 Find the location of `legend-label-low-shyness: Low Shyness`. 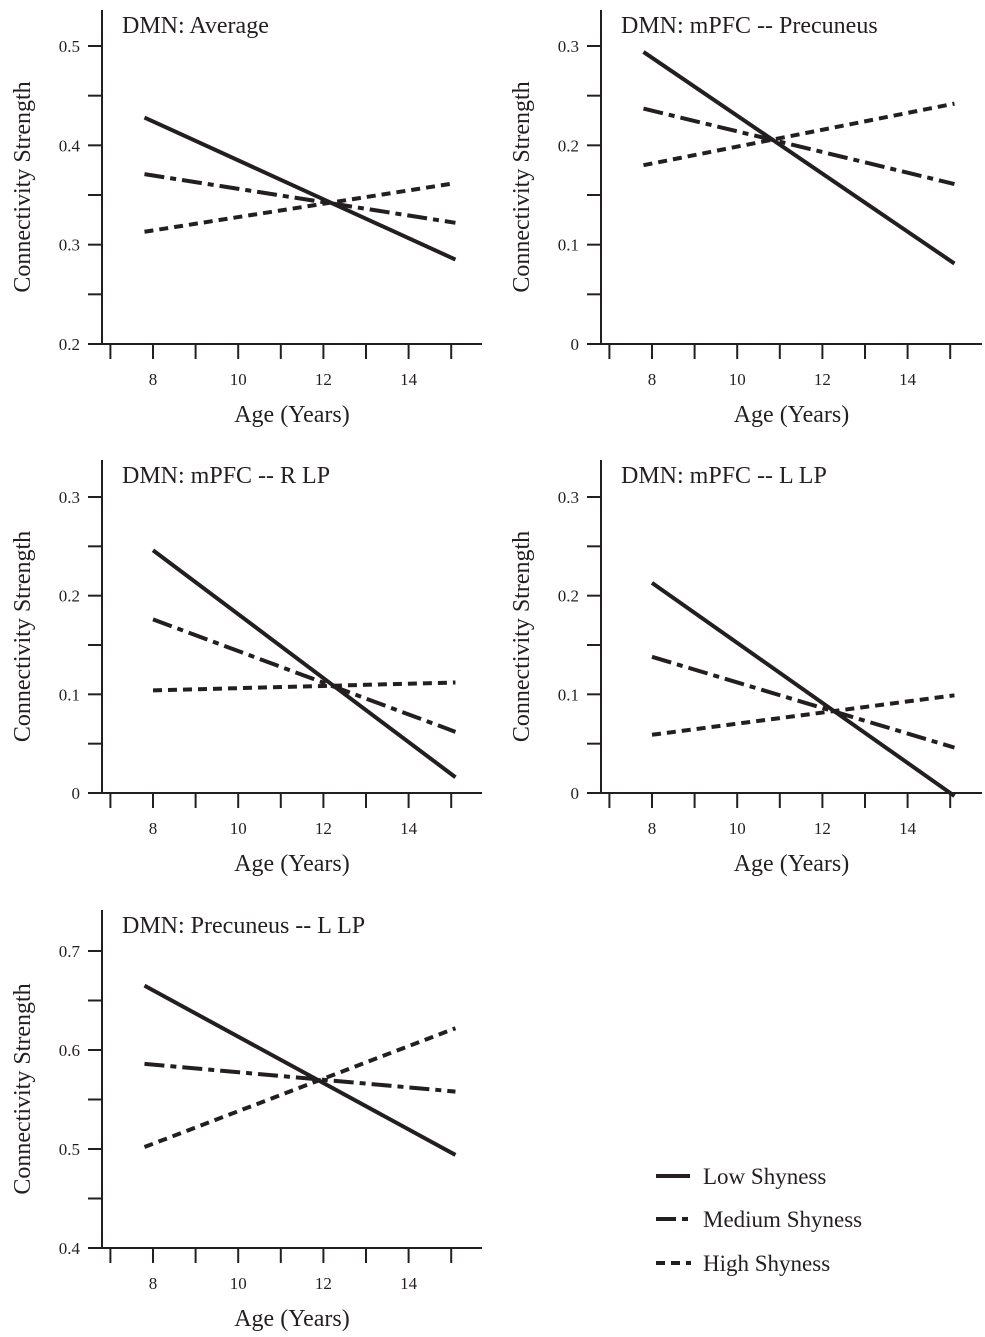

legend-label-low-shyness: Low Shyness is located at coordinates (764, 1176).